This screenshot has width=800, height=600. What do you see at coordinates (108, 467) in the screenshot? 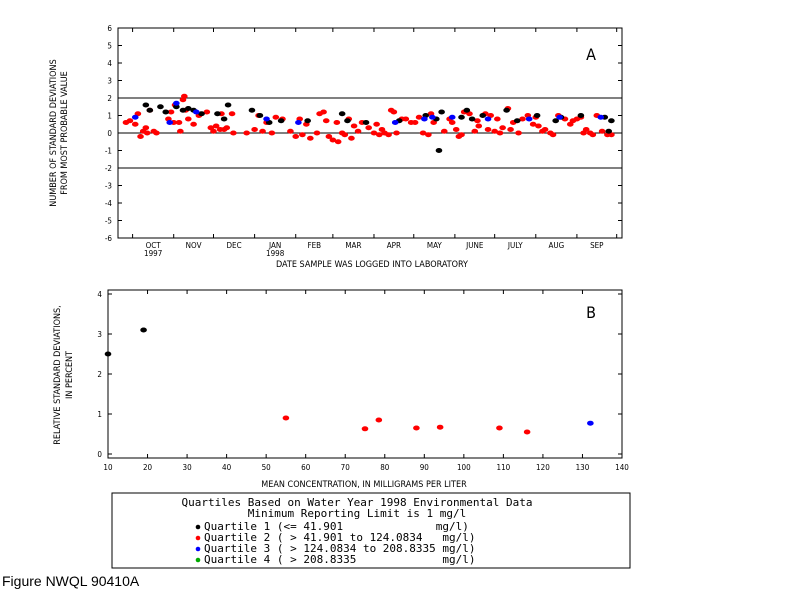
I see `panel-b-x-tick-label: 10` at bounding box center [108, 467].